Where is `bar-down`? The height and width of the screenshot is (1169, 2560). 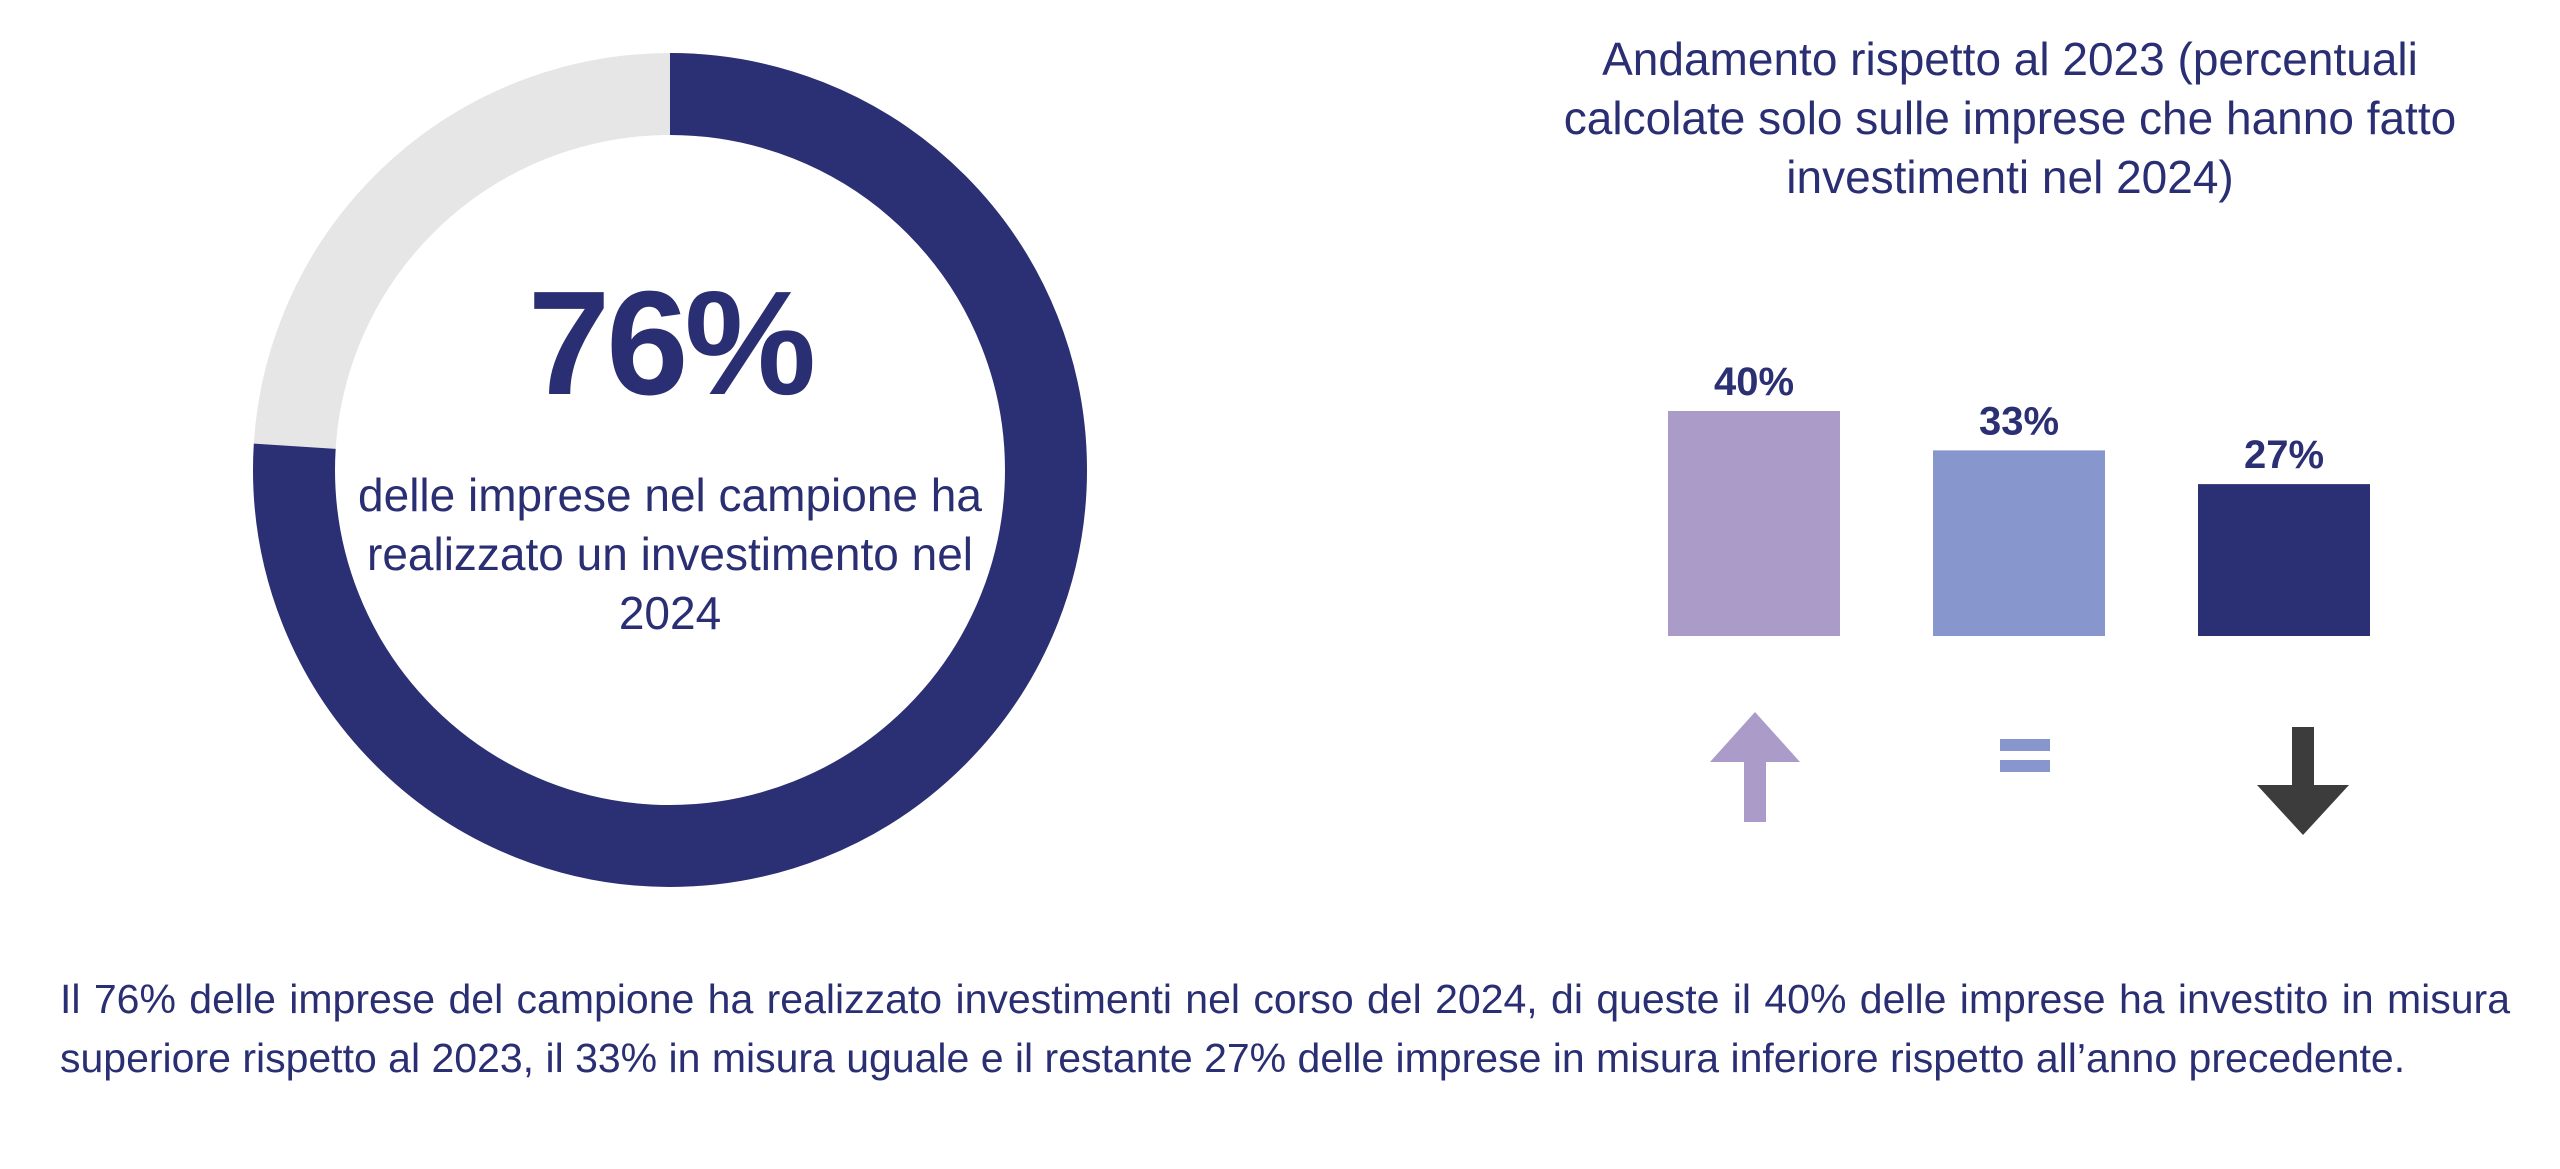 bar-down is located at coordinates (2284, 560).